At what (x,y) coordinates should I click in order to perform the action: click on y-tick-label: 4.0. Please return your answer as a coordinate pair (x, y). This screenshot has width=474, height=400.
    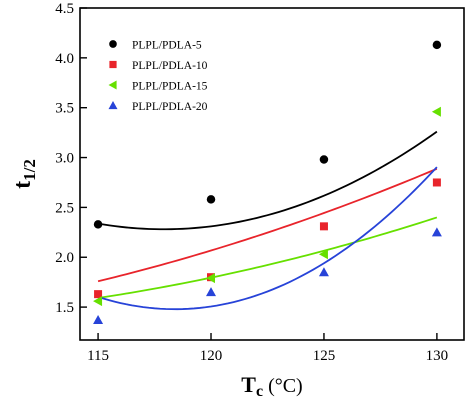
    Looking at the image, I should click on (64, 59).